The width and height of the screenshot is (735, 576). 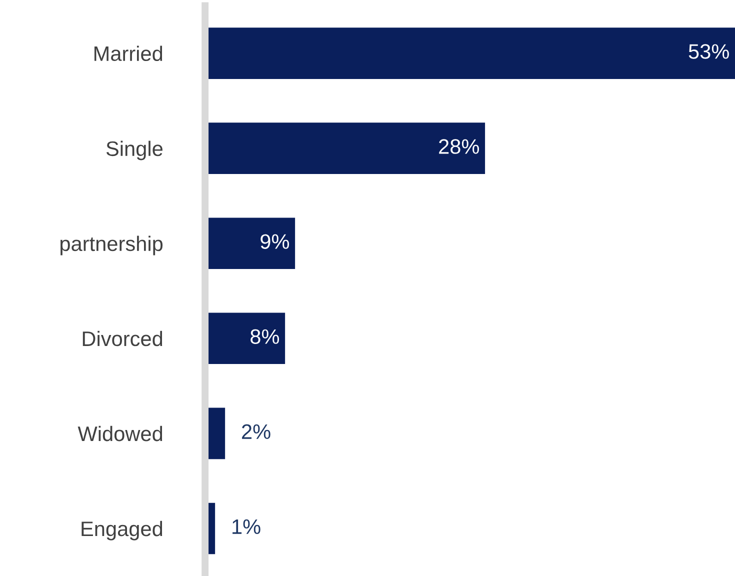 What do you see at coordinates (122, 530) in the screenshot?
I see `y-tick-label: Engaged` at bounding box center [122, 530].